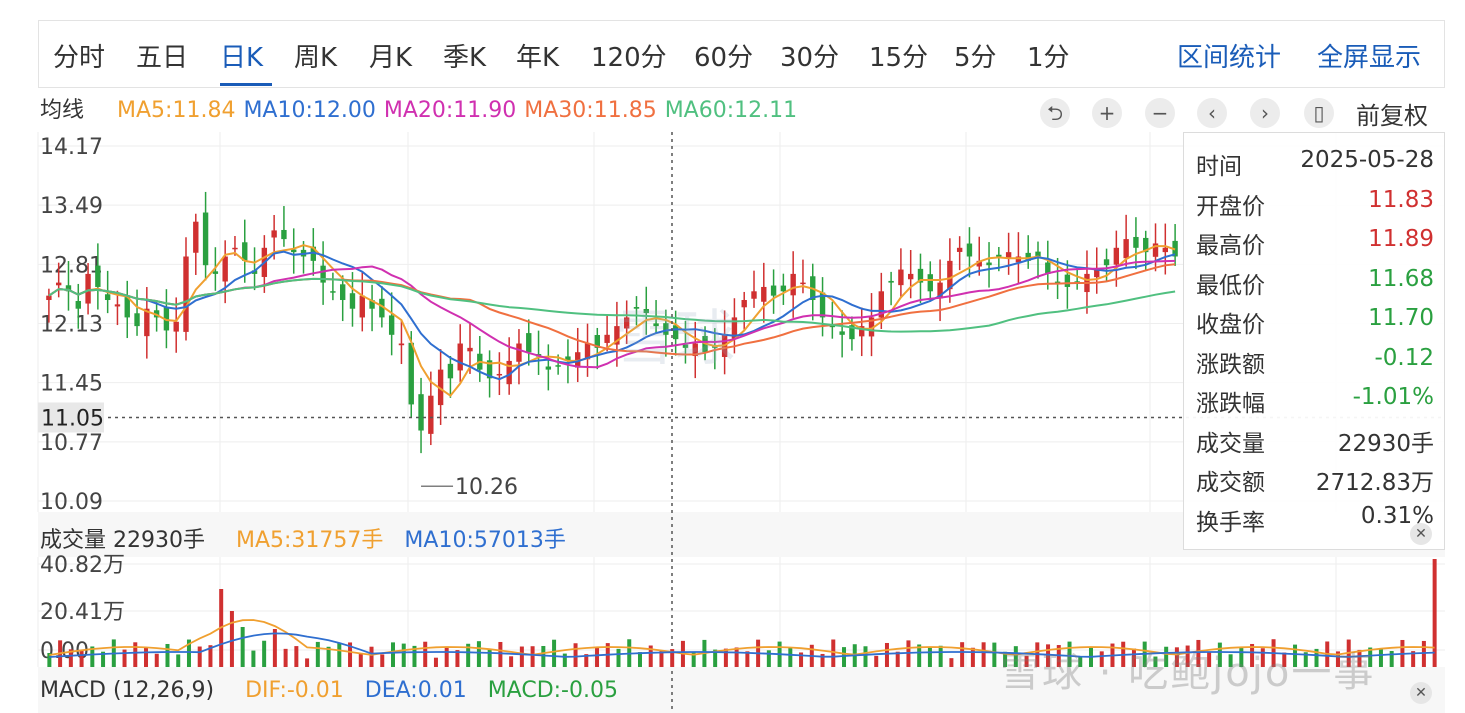 The image size is (1465, 713). What do you see at coordinates (1315, 404) in the screenshot?
I see `info-row: 涨跌幅 -1.01%` at bounding box center [1315, 404].